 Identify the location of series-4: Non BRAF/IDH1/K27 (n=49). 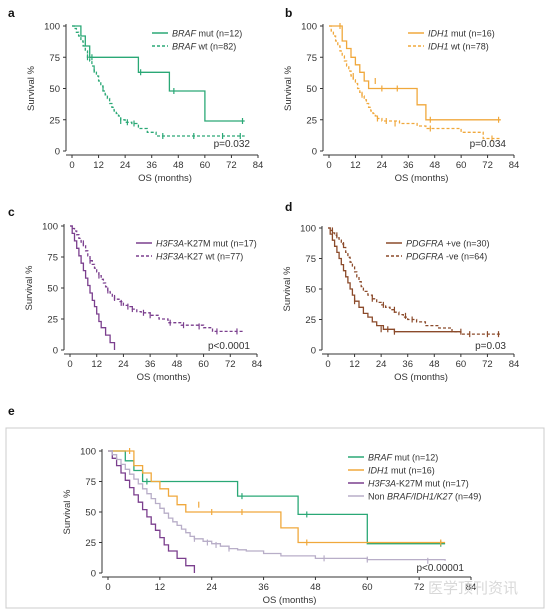
(294, 507).